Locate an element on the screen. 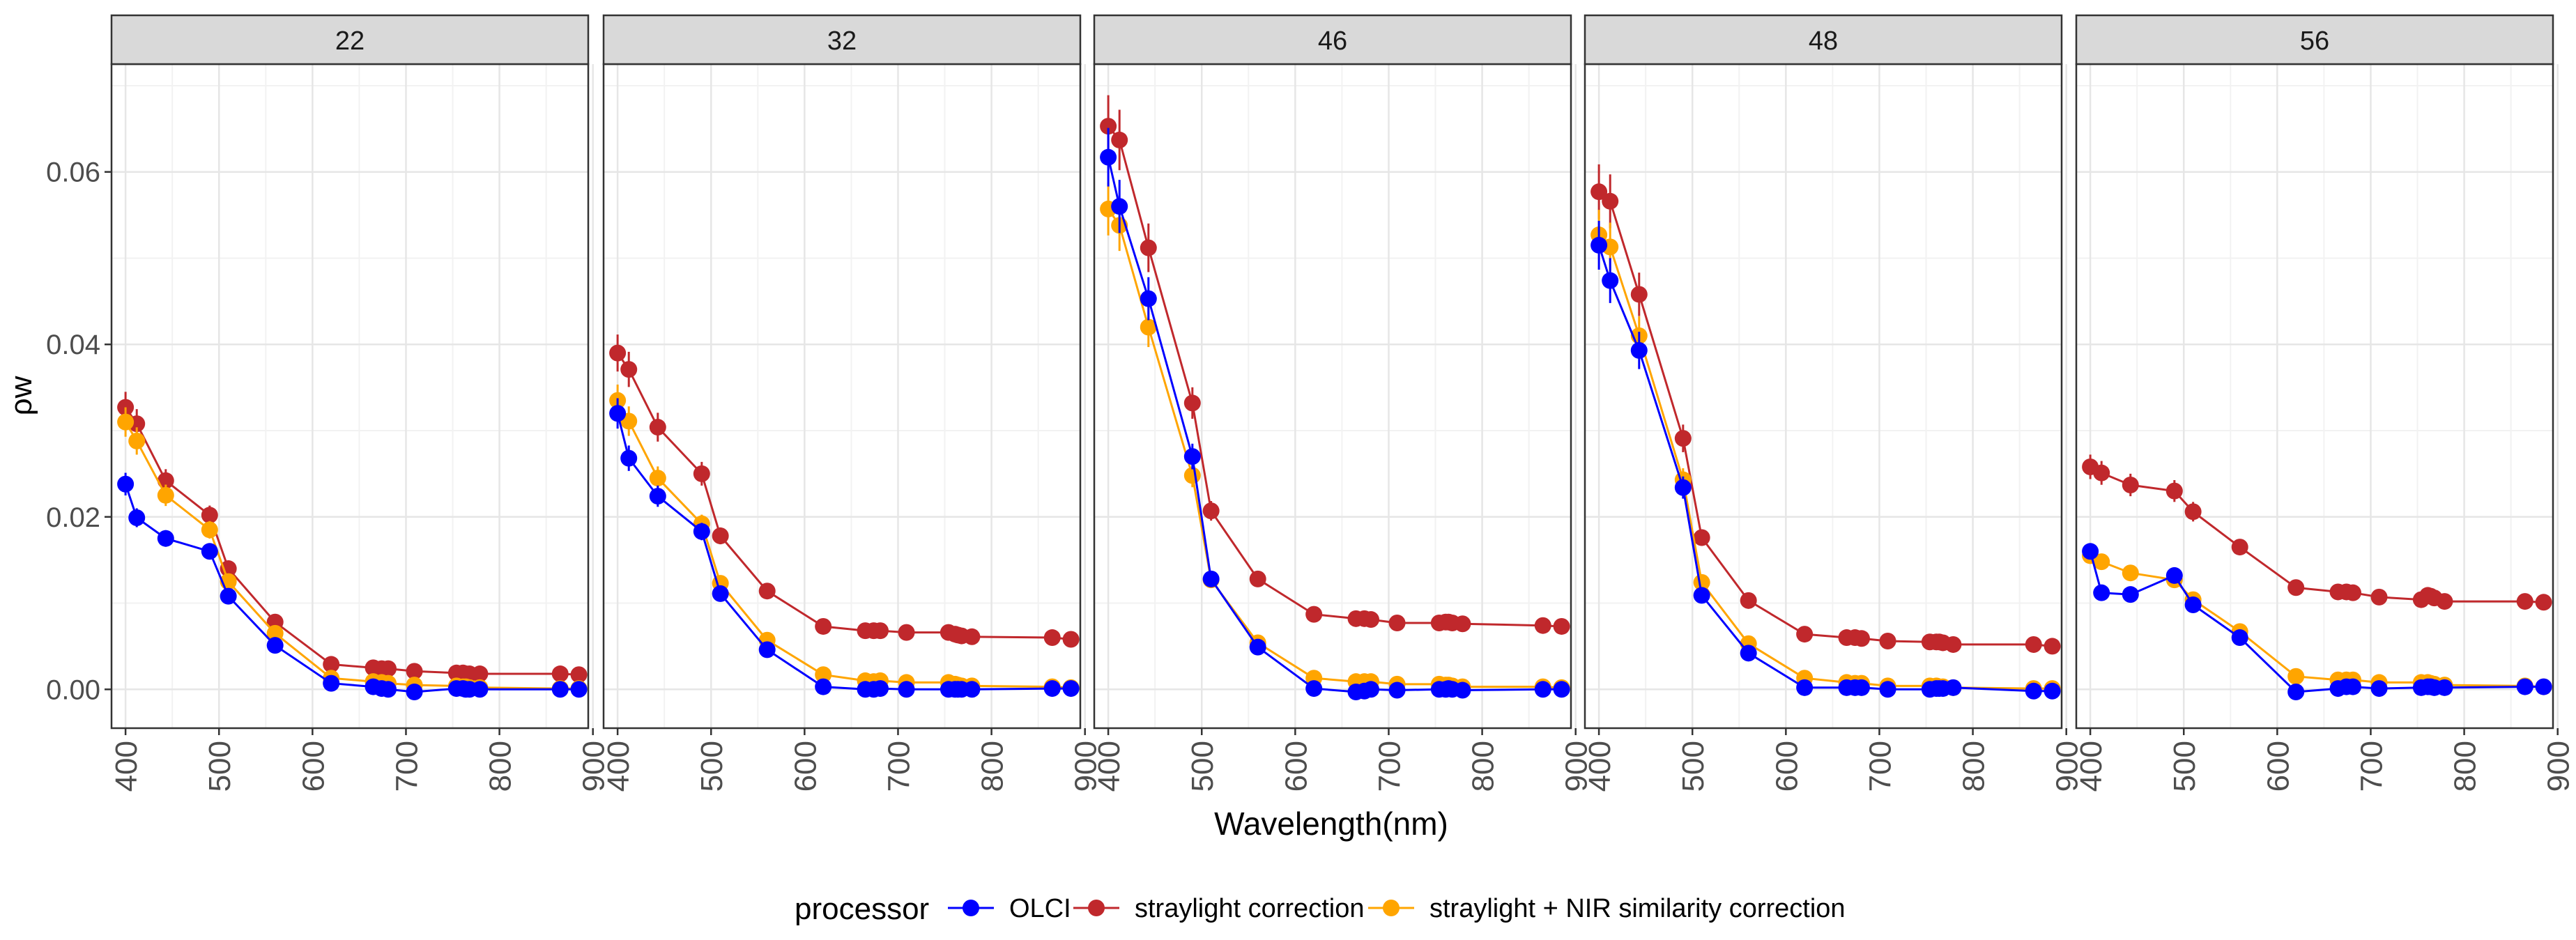 The width and height of the screenshot is (2576, 940). legend-title: processor is located at coordinates (862, 909).